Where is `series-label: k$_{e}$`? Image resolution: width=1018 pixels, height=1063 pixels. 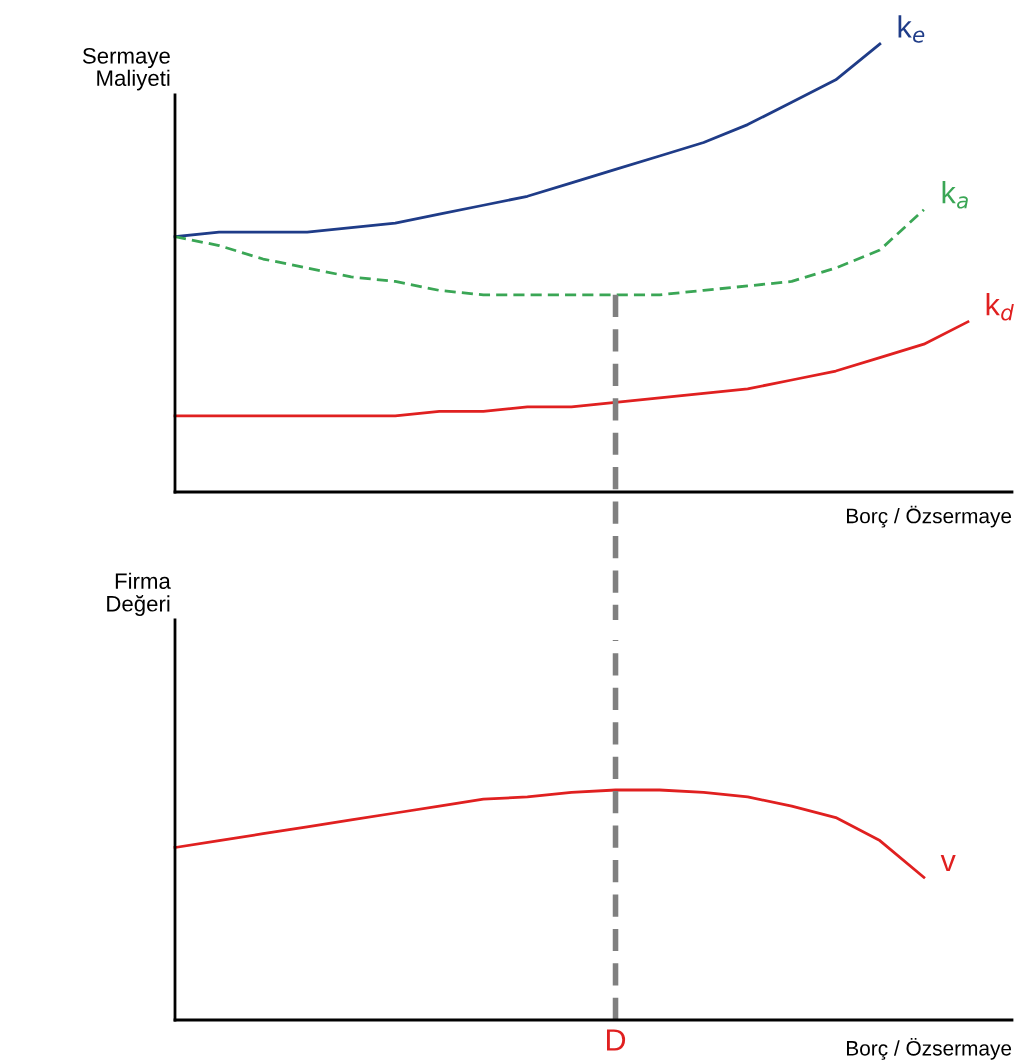
series-label: k$_{e}$ is located at coordinates (911, 29).